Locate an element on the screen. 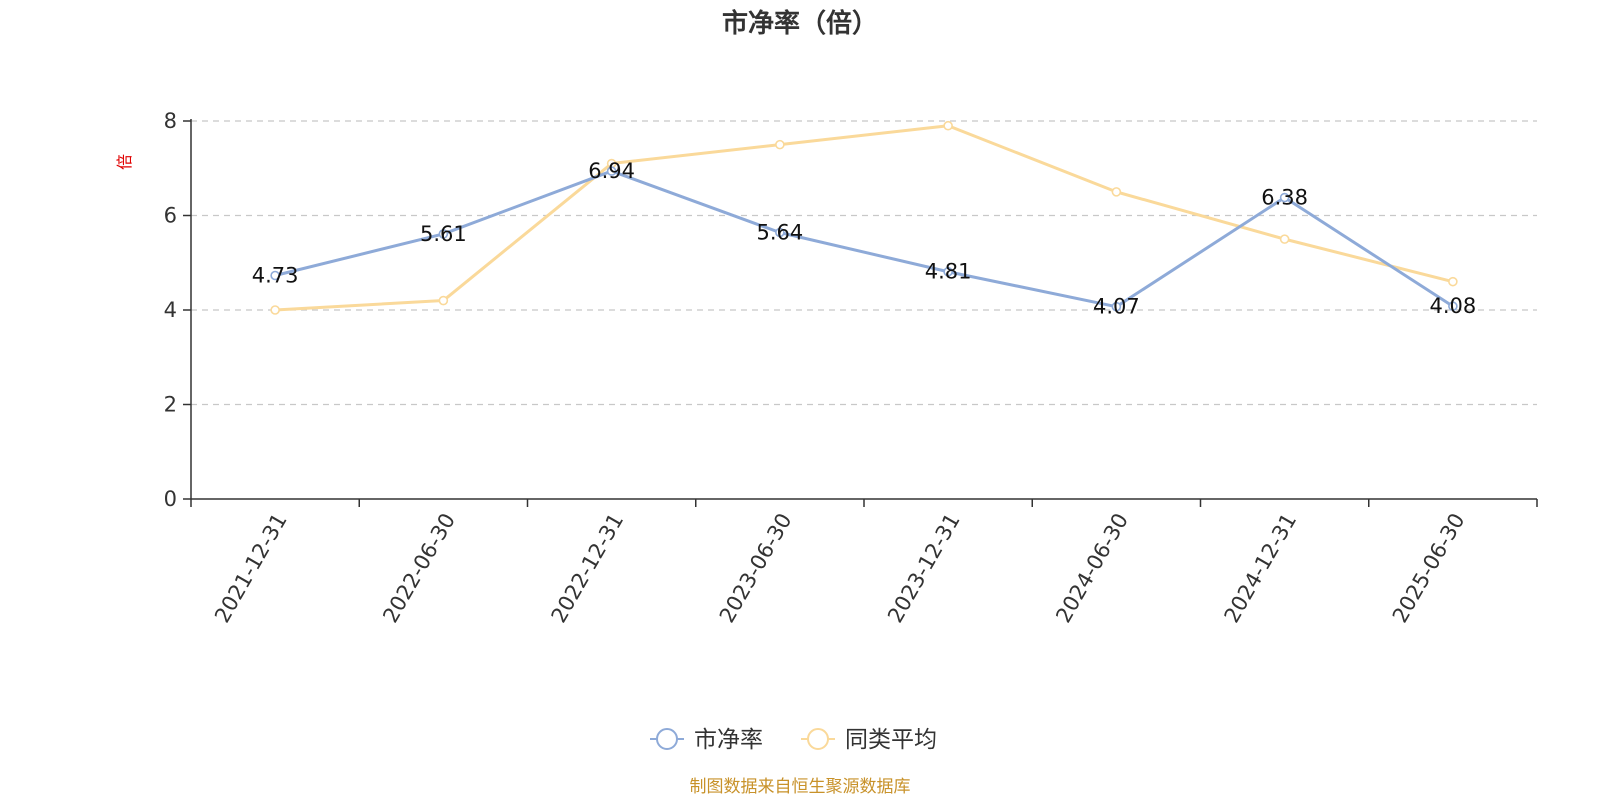 The image size is (1600, 800). y-tick-label: 2 is located at coordinates (170, 405).